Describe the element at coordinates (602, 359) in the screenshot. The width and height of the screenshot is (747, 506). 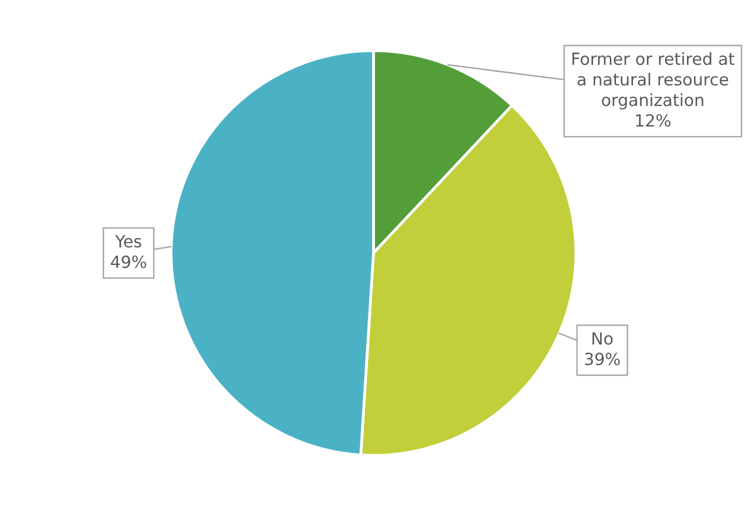
I see `data-label: 39%` at that location.